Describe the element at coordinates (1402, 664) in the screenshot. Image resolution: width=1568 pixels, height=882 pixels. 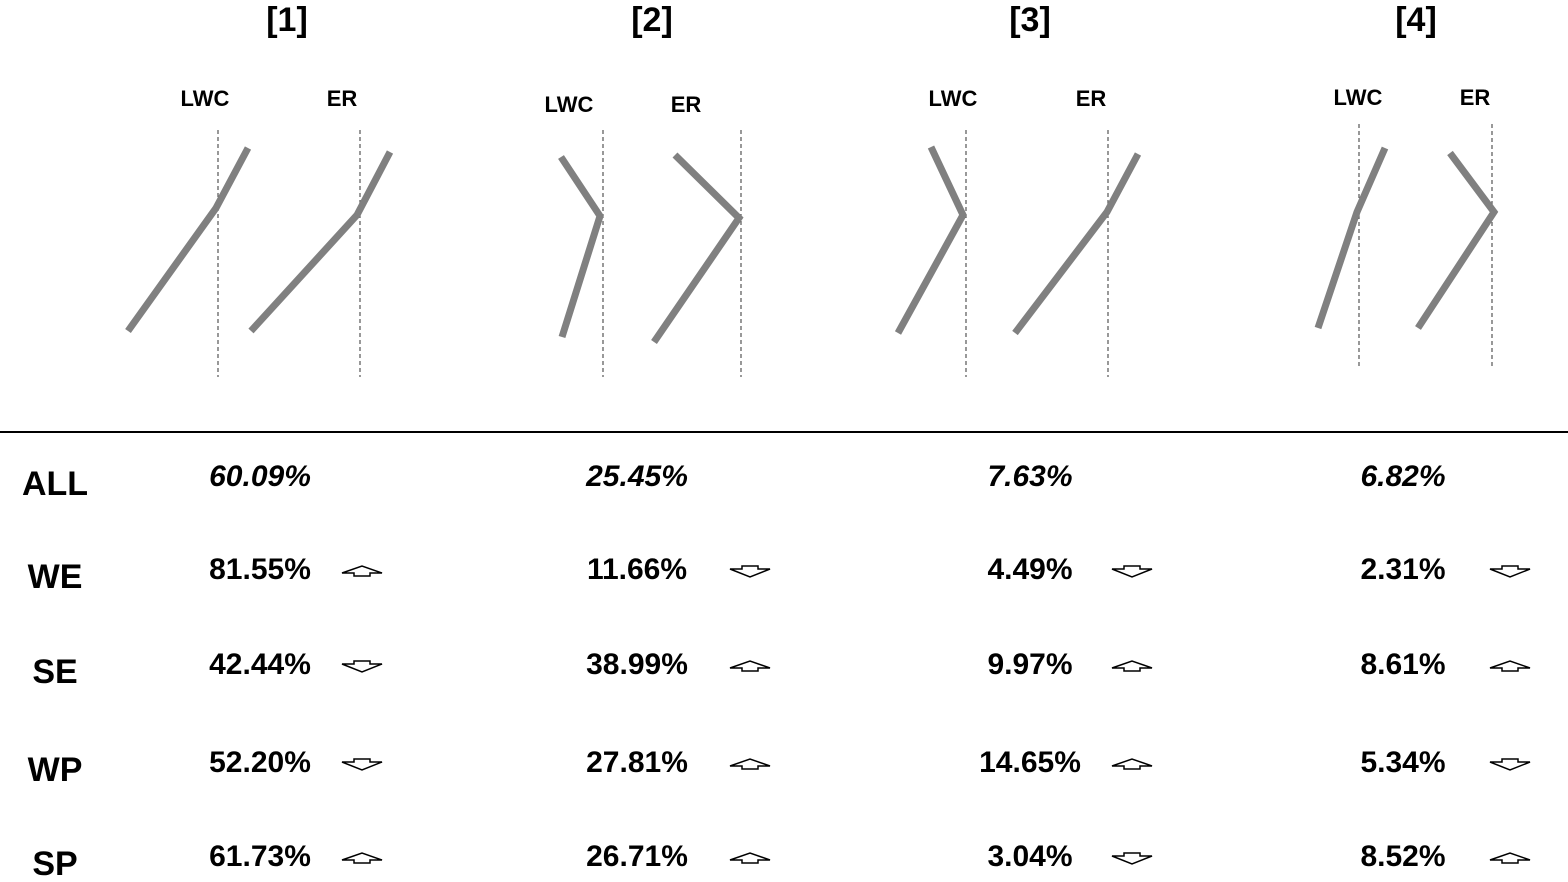
I see `cell-value: 8.61%` at that location.